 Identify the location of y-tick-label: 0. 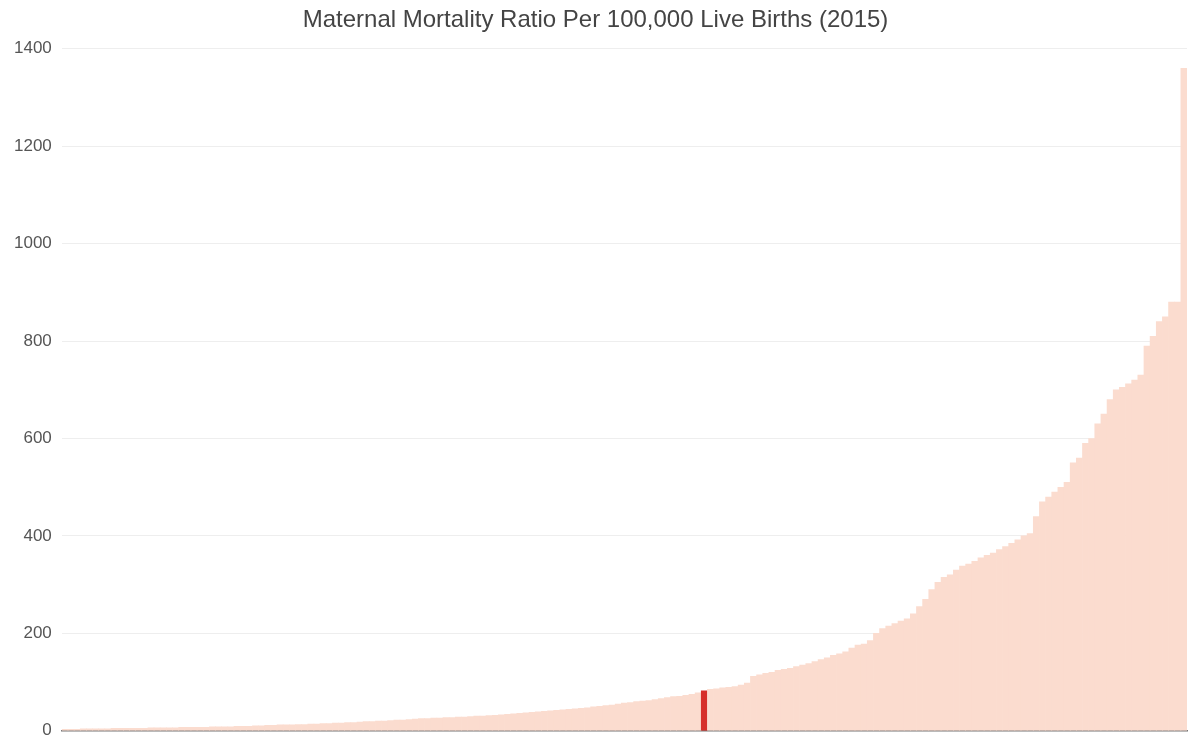
(47, 730).